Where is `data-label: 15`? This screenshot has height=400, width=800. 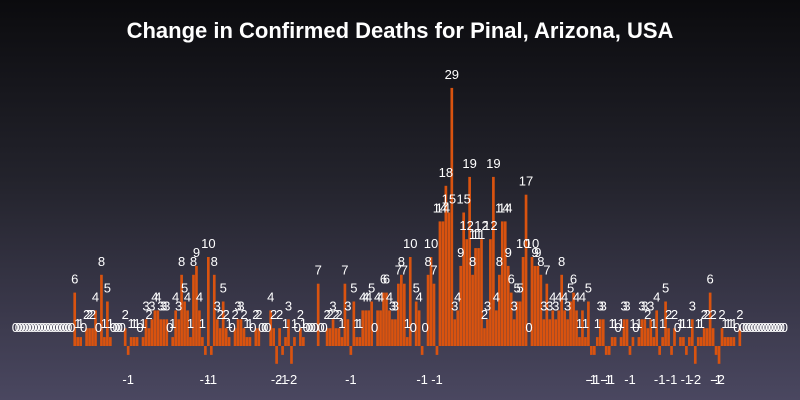
data-label: 15 is located at coordinates (449, 199).